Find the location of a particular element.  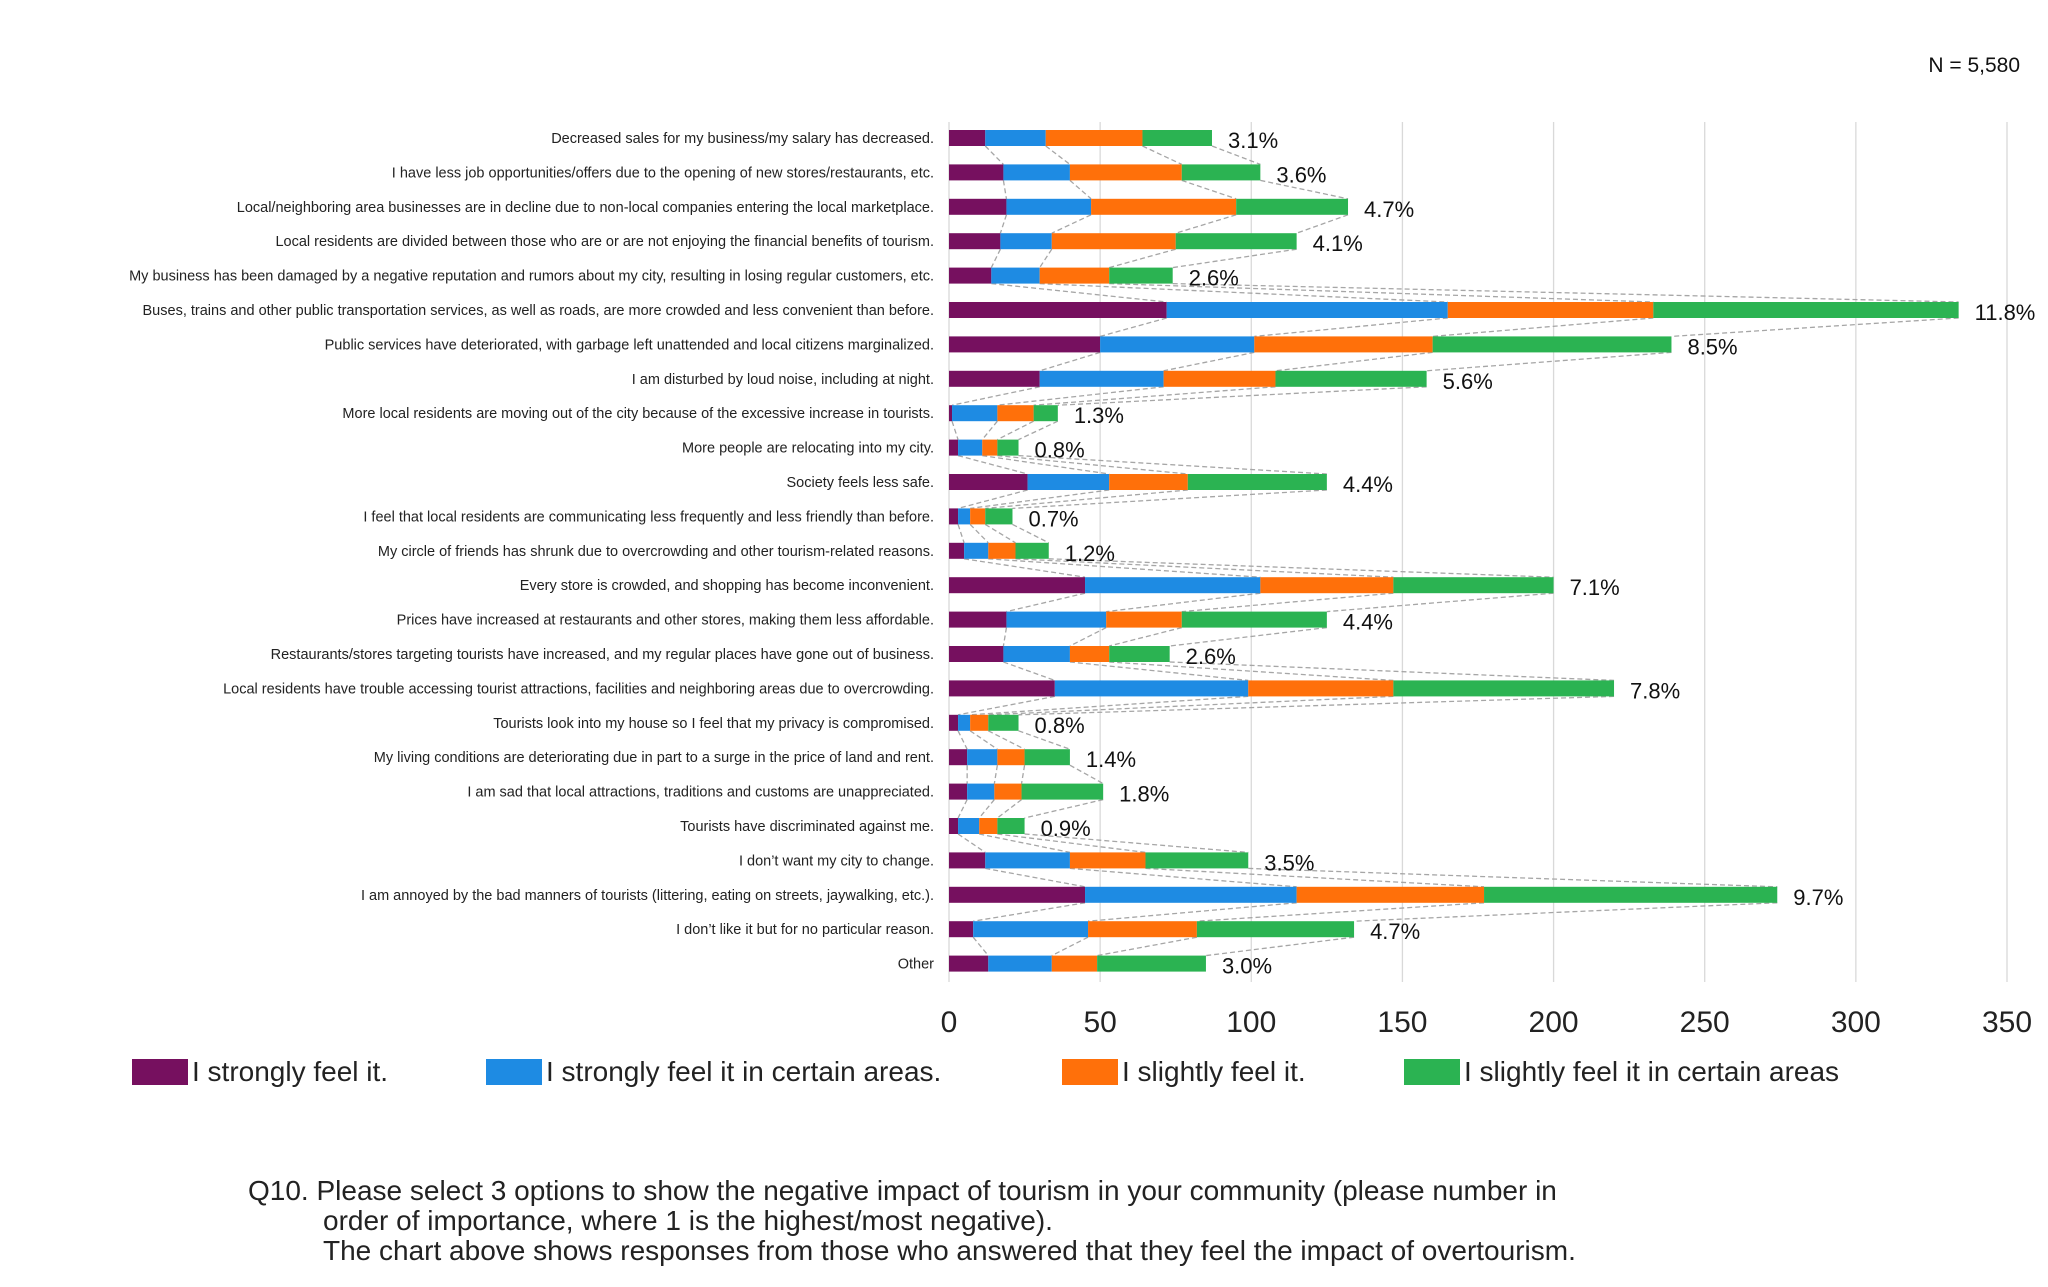

data-label: 0.7% is located at coordinates (1053, 518).